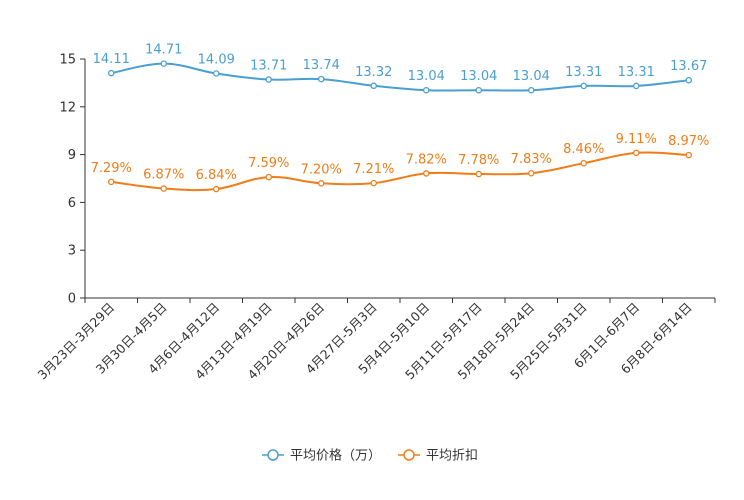  Describe the element at coordinates (111, 168) in the screenshot. I see `data-label: 7.29%` at that location.